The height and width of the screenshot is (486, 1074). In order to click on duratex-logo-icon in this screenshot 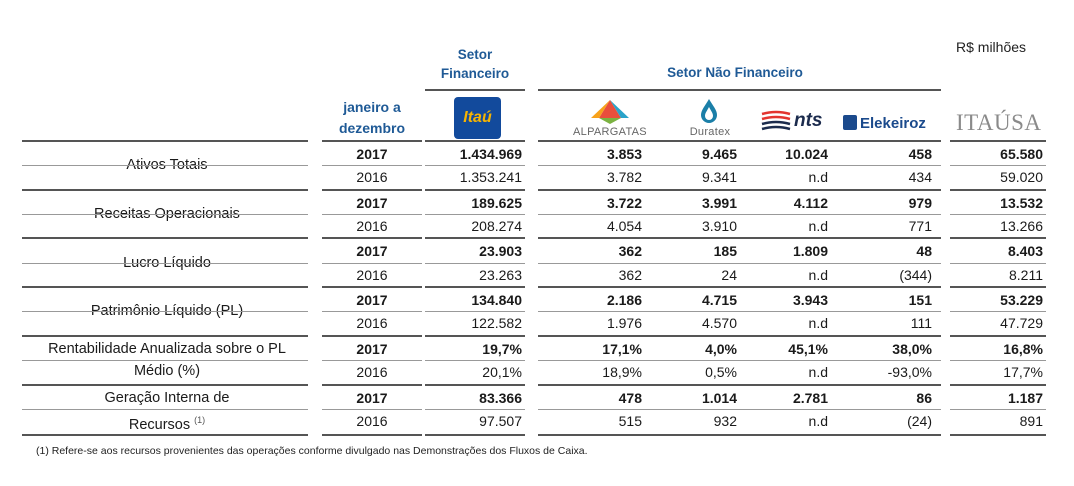, I will do `click(709, 111)`.